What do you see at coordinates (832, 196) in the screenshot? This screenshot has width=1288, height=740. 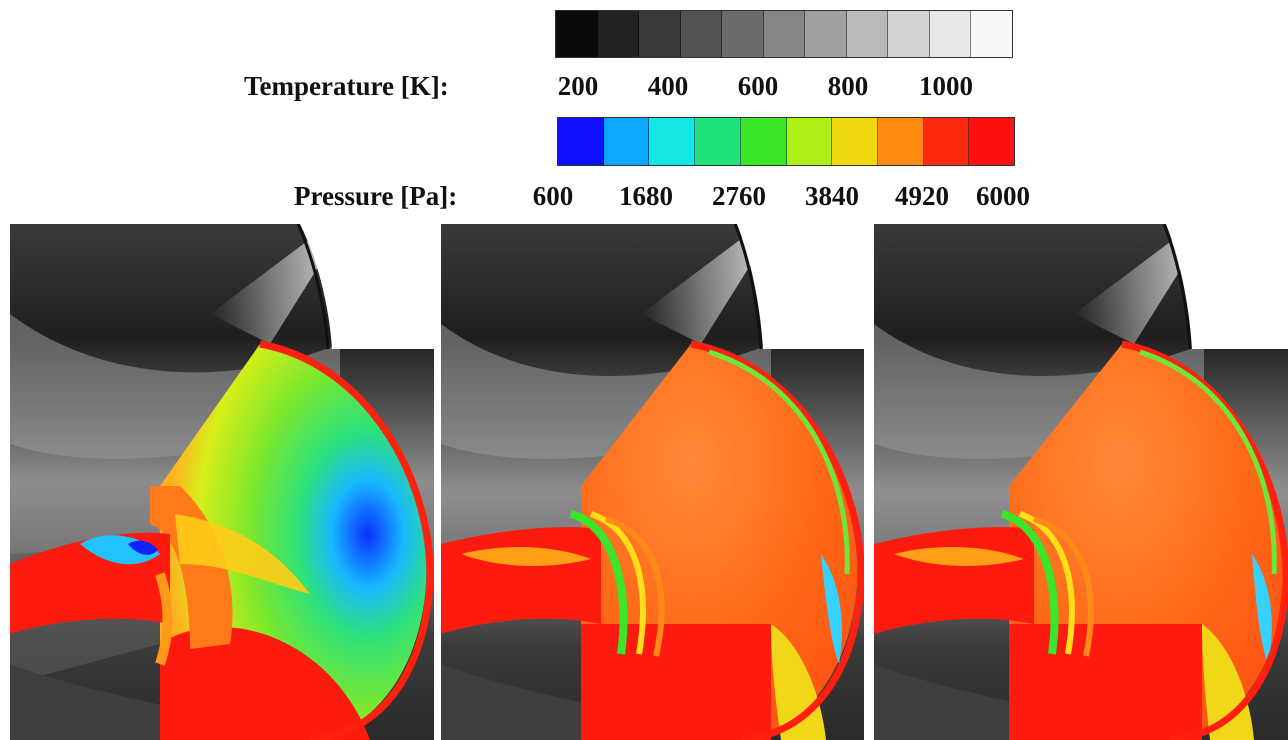 I see `pressure-tick: 3840` at bounding box center [832, 196].